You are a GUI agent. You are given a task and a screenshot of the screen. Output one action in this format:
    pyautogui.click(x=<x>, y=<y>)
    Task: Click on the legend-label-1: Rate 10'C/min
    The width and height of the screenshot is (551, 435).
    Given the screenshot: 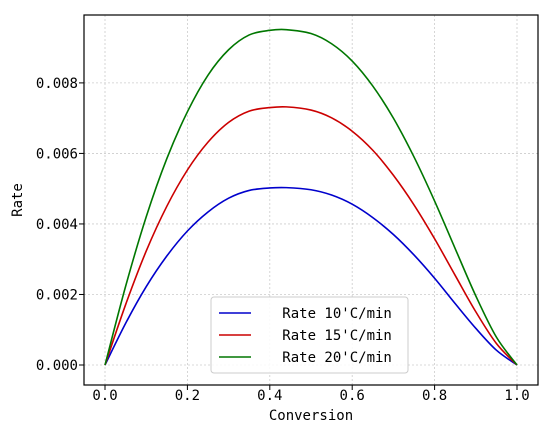 What is the action you would take?
    pyautogui.click(x=324, y=314)
    